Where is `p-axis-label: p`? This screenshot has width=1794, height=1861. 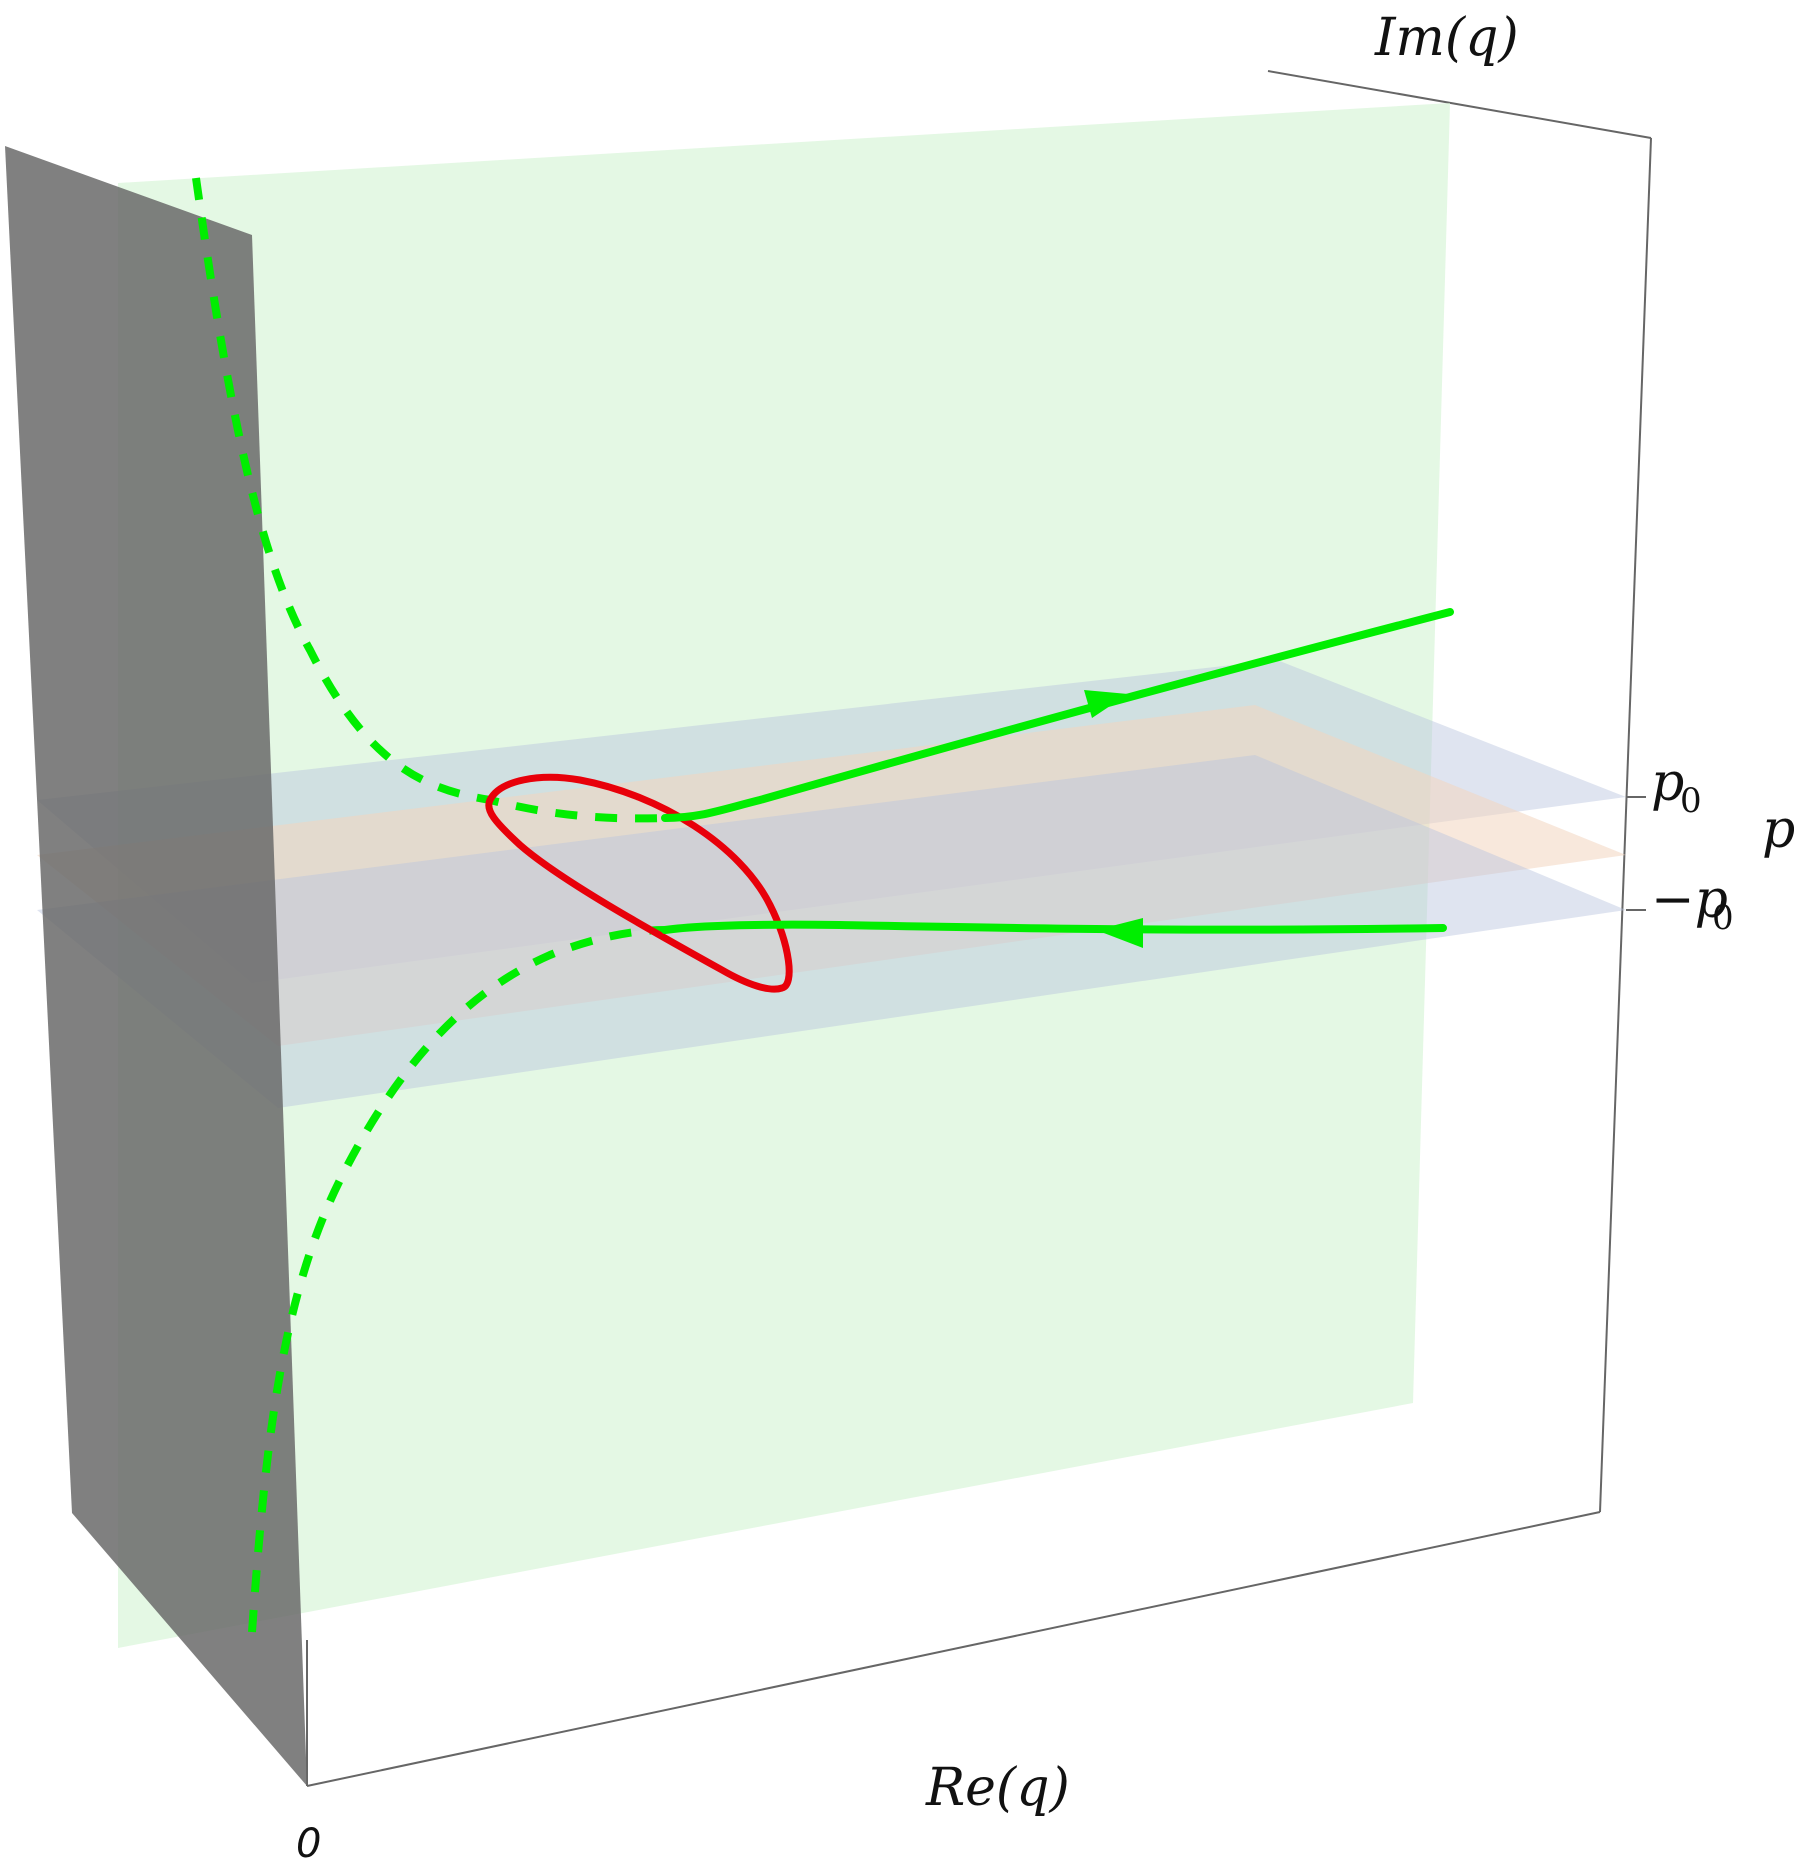
p-axis-label: p is located at coordinates (1778, 830).